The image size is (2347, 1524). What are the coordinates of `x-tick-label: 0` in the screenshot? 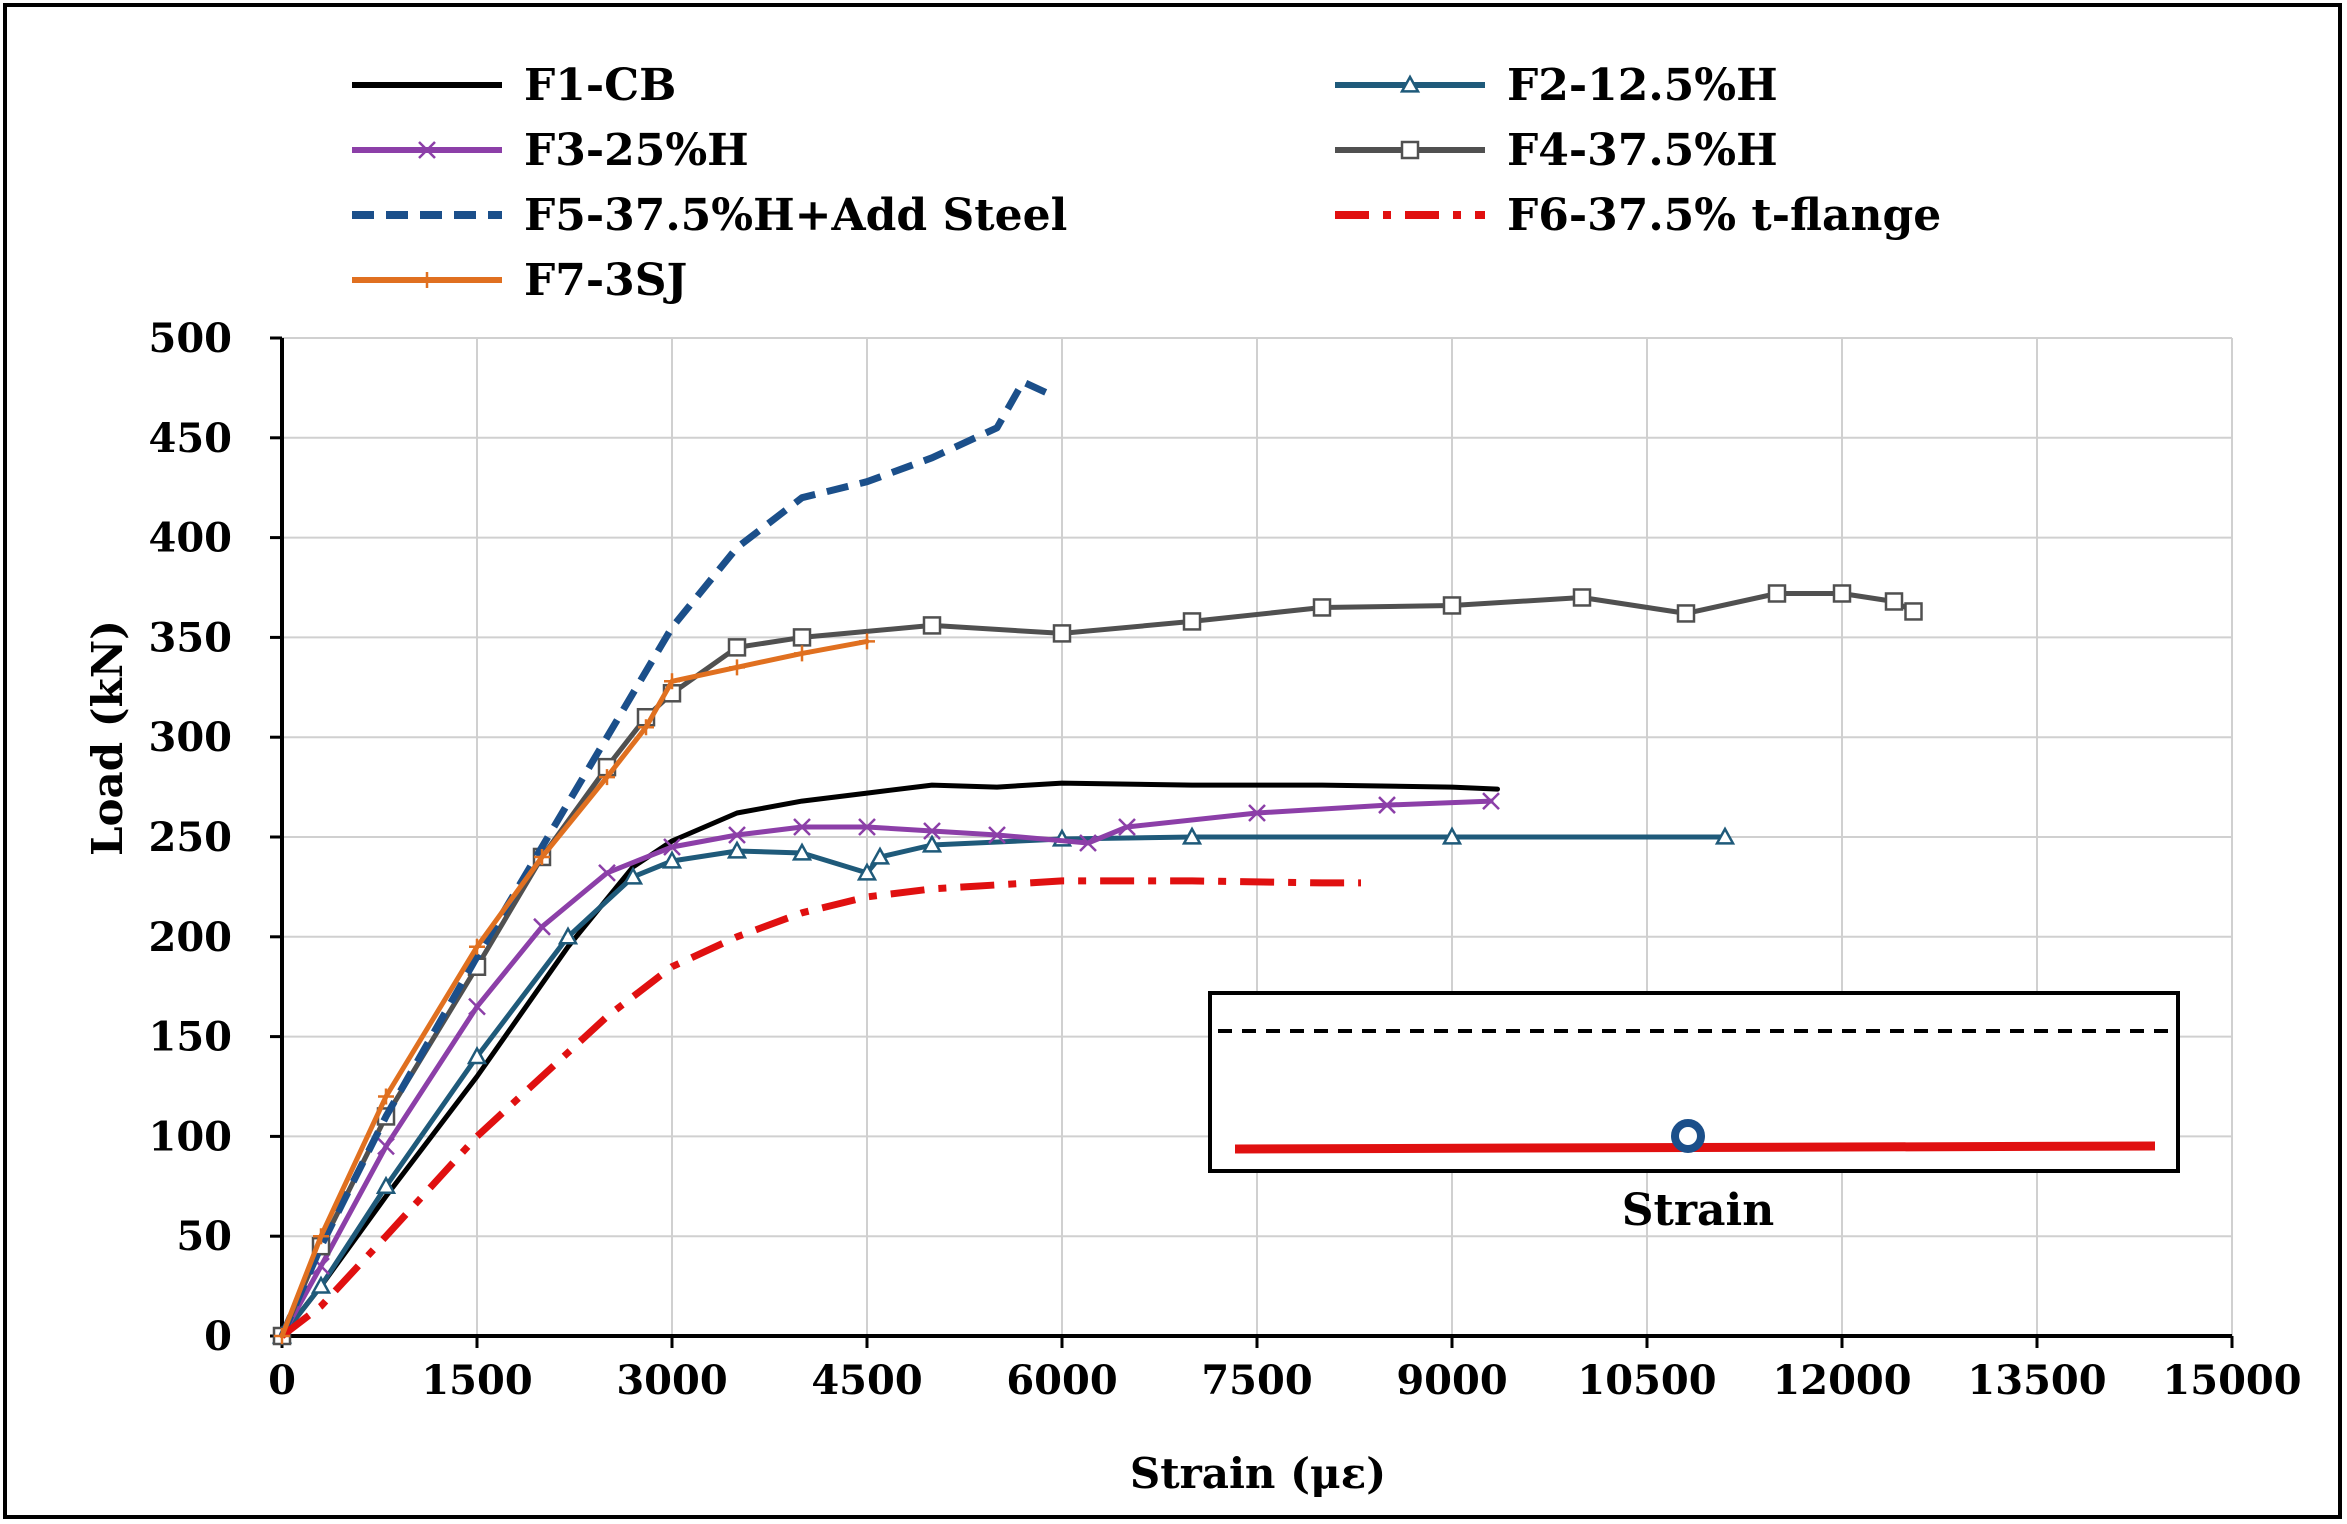 It's located at (282, 1380).